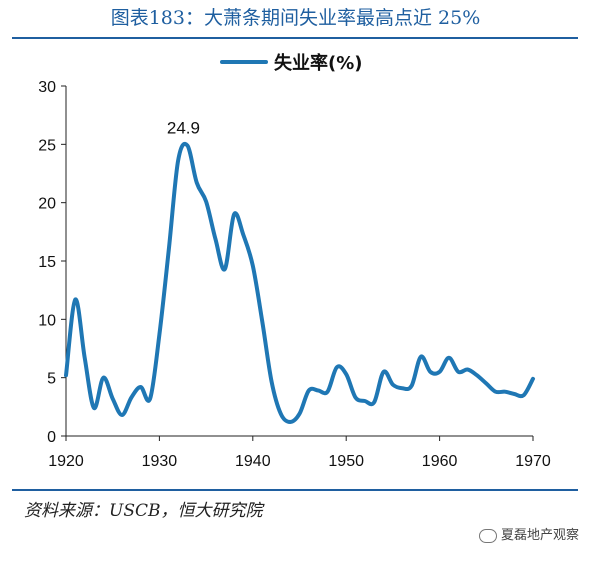  I want to click on source-note: 资料来源：USCB，恒大研究院, so click(143, 511).